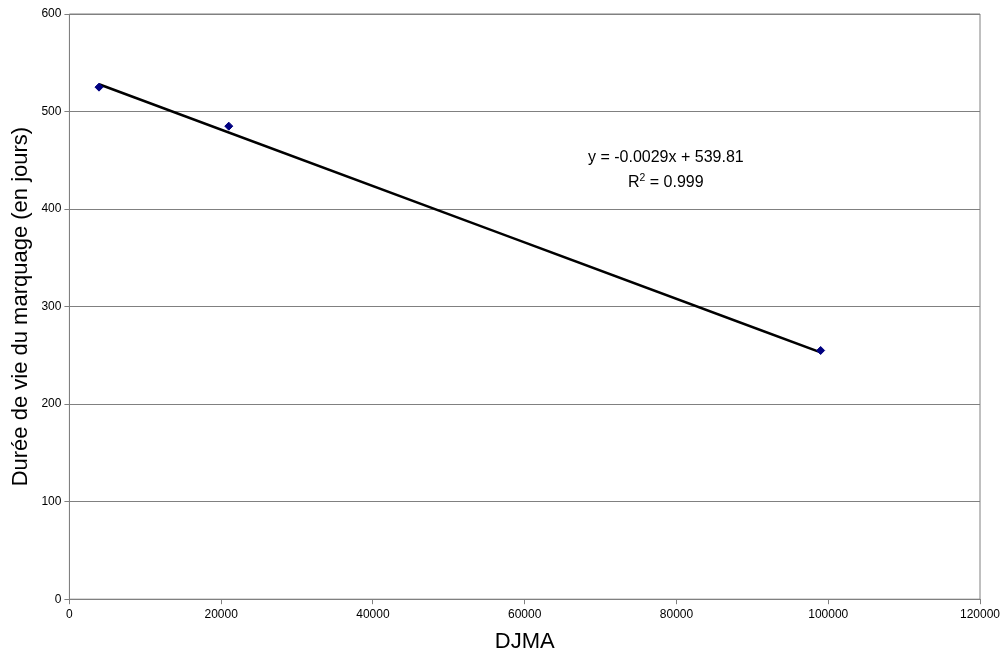 Image resolution: width=1008 pixels, height=661 pixels. I want to click on x-tick-label: 40000, so click(373, 613).